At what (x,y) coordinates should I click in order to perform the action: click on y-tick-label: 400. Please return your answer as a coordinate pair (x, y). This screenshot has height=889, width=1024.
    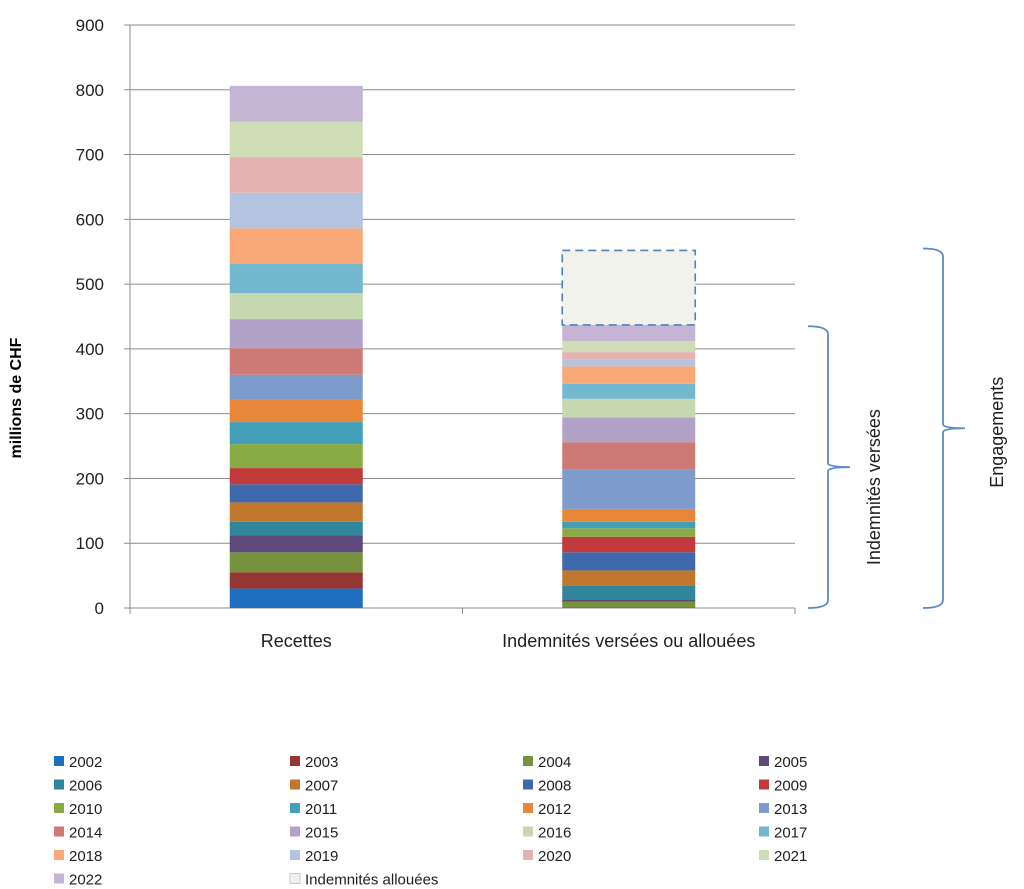
    Looking at the image, I should click on (90, 349).